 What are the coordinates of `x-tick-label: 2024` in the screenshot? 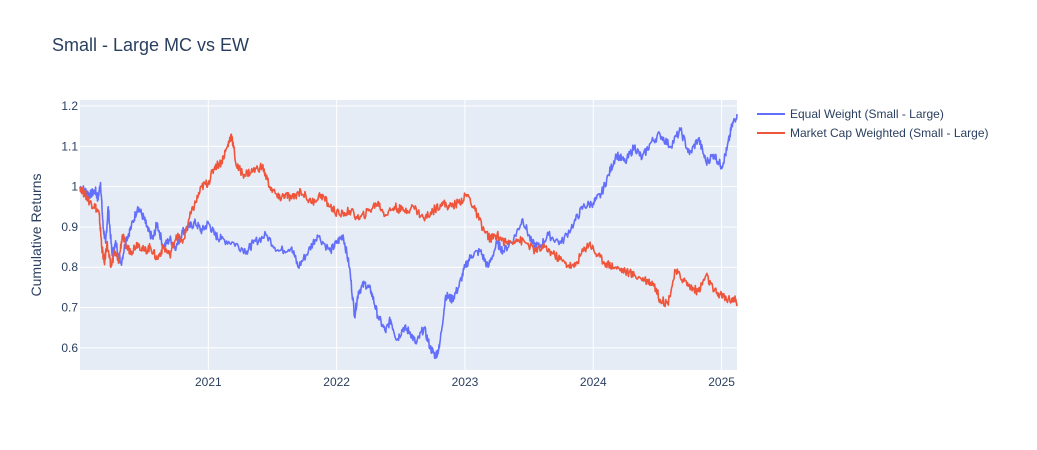 It's located at (593, 382).